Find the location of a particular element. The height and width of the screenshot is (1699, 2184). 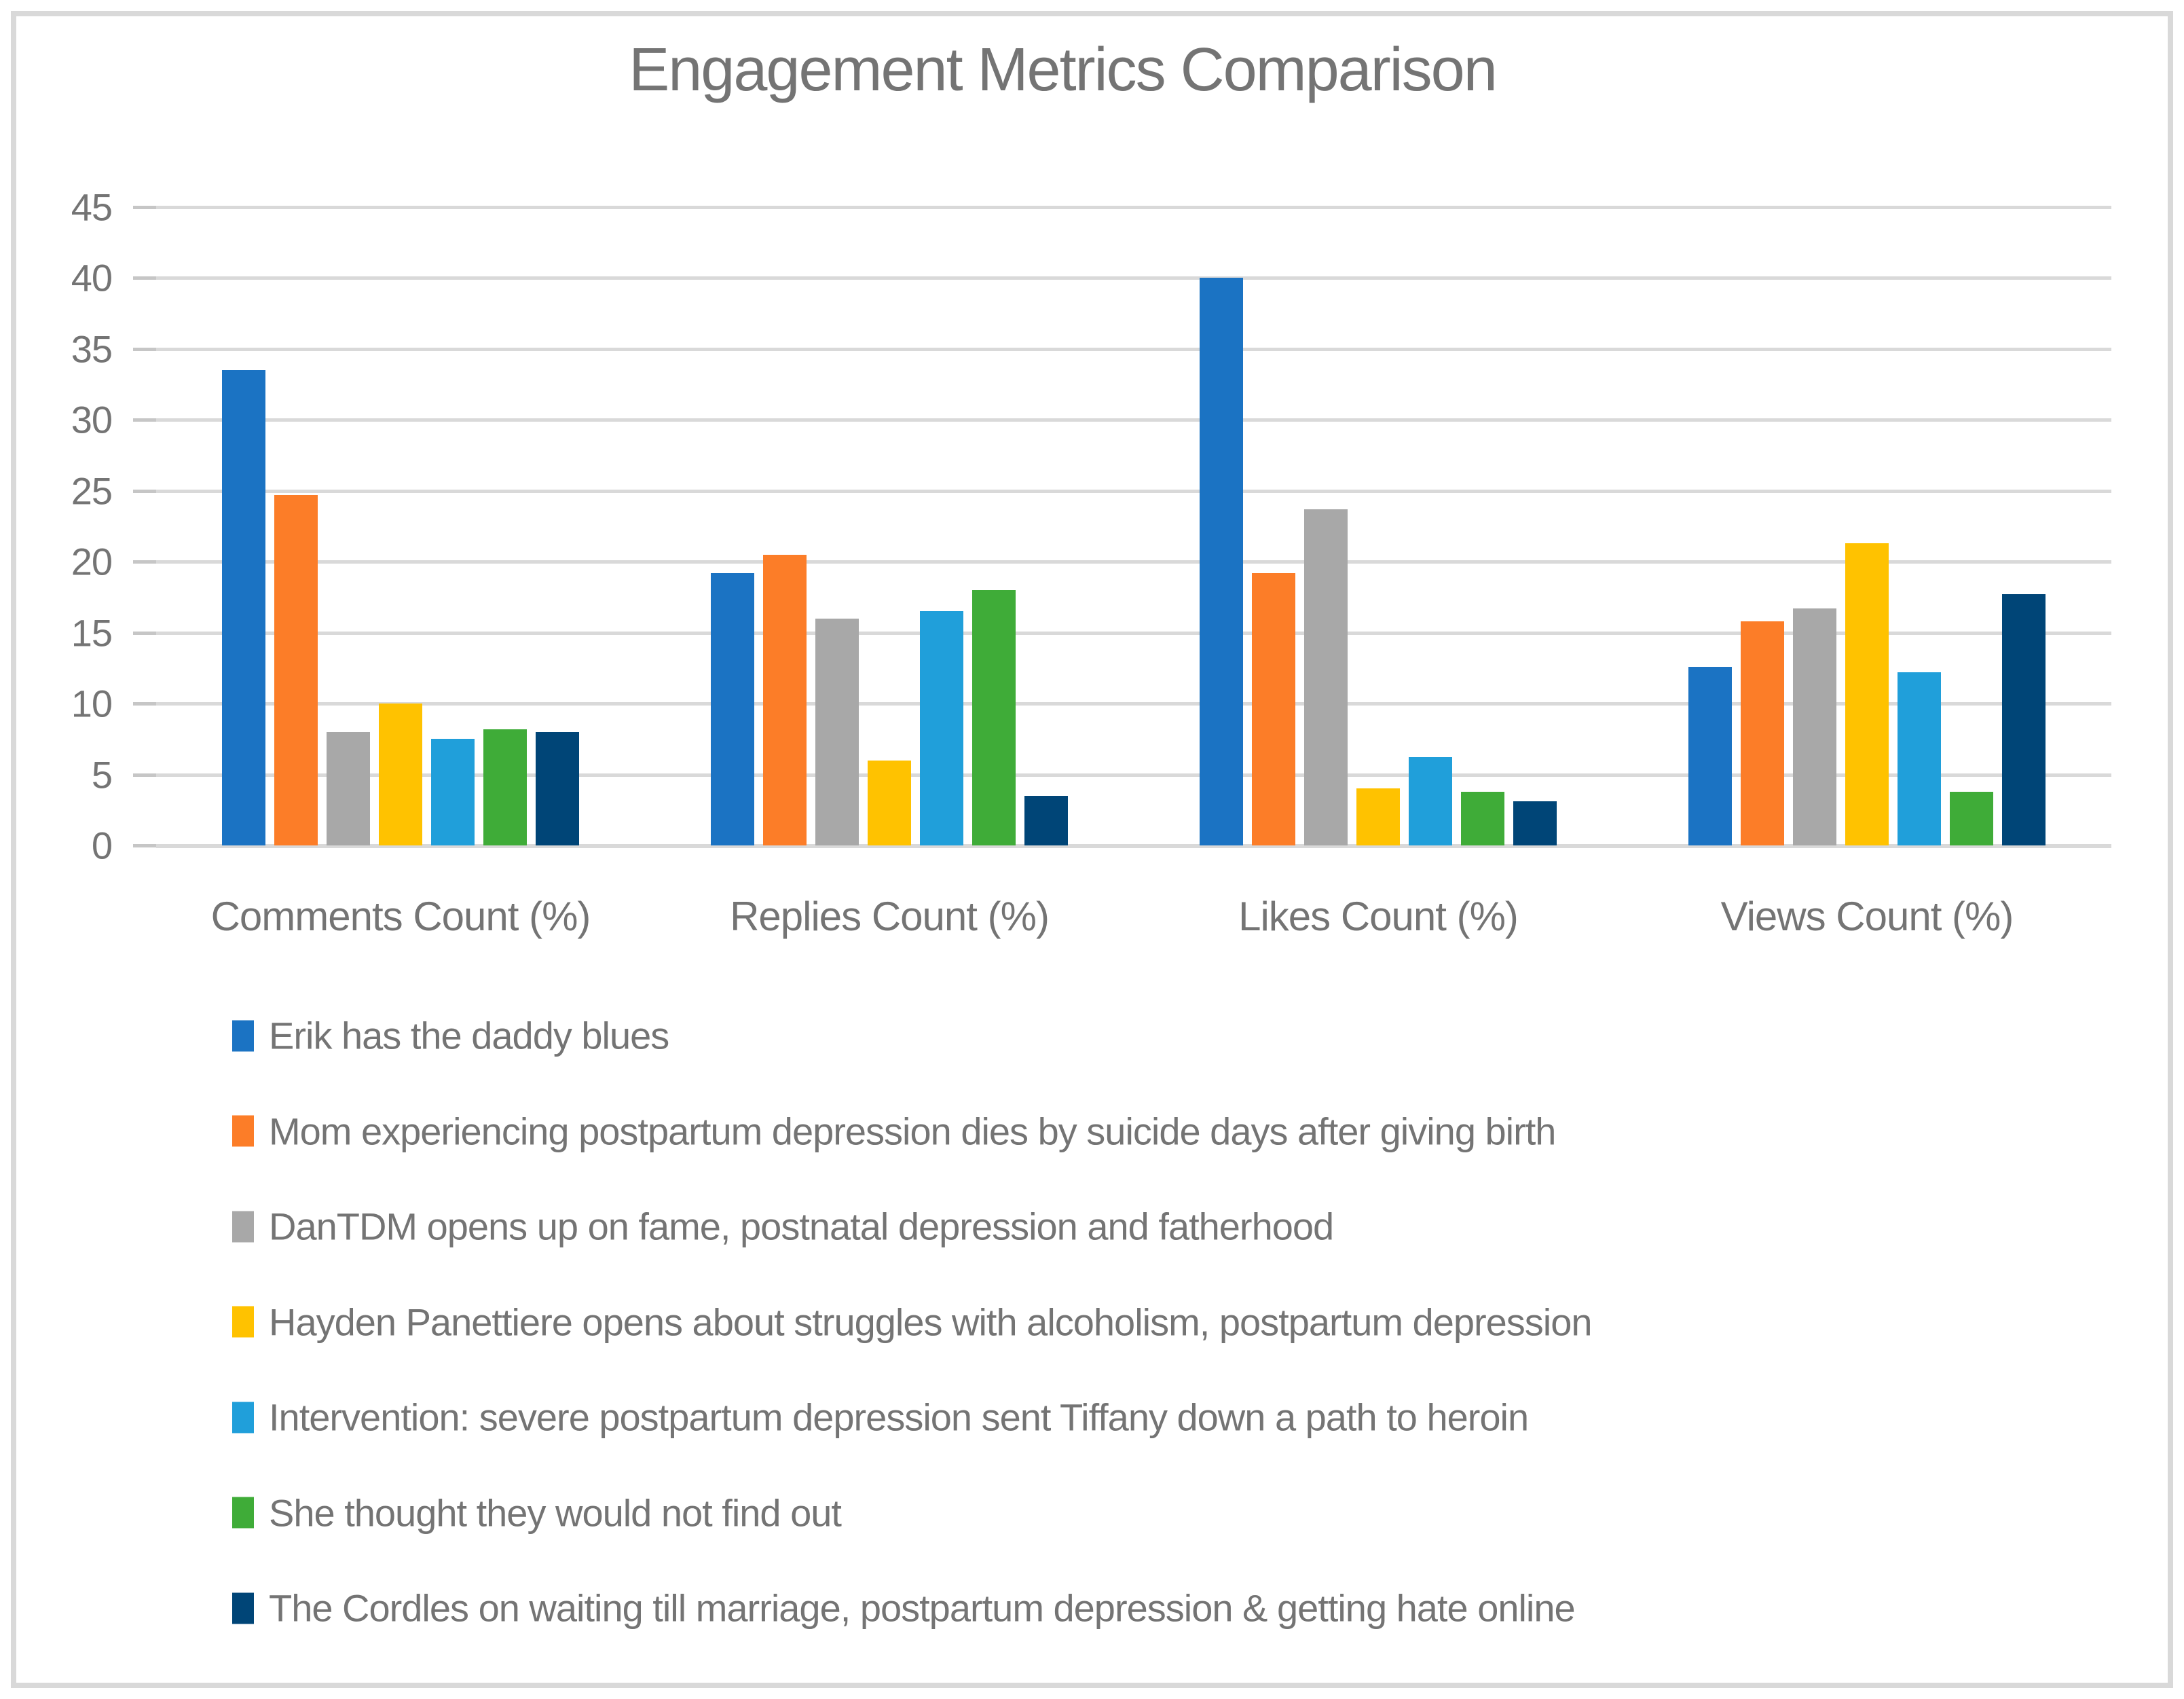

bar-series4-cat4 is located at coordinates (1867, 694).